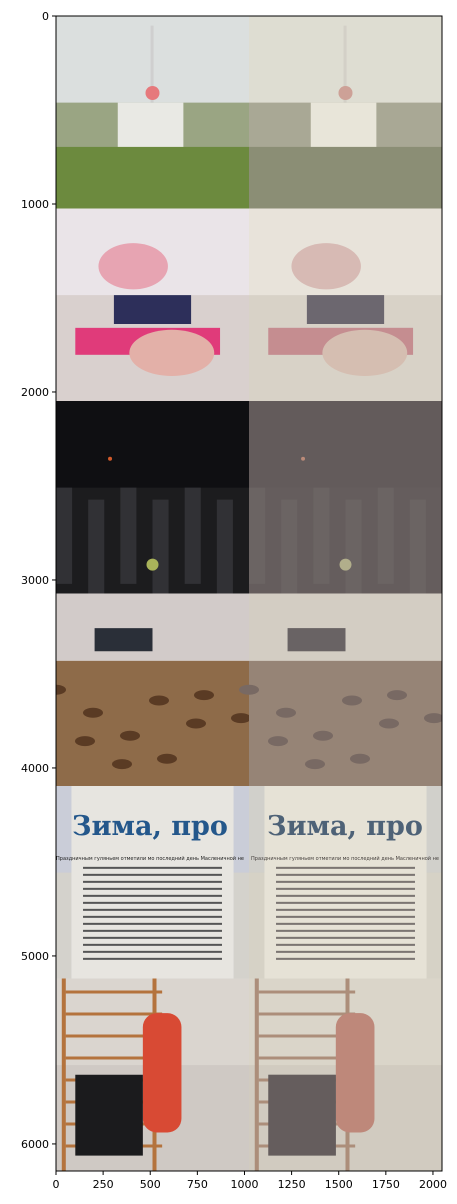 The width and height of the screenshot is (457, 1204). What do you see at coordinates (152, 112) in the screenshot?
I see `panel-building-tower-on-hill-original` at bounding box center [152, 112].